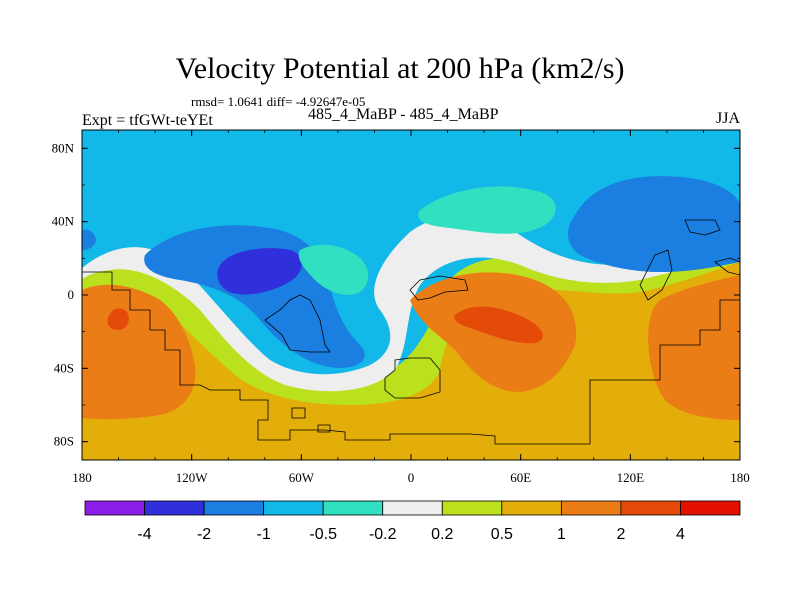  Describe the element at coordinates (694, 347) in the screenshot. I see `strong-positive-east-pacific` at that location.